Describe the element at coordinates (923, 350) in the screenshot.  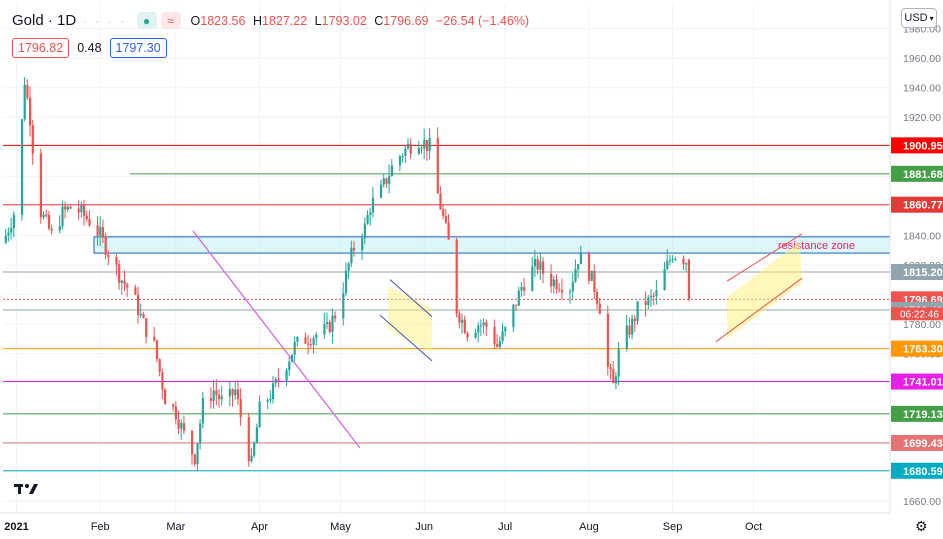
I see `level-label: 1763.30` at that location.